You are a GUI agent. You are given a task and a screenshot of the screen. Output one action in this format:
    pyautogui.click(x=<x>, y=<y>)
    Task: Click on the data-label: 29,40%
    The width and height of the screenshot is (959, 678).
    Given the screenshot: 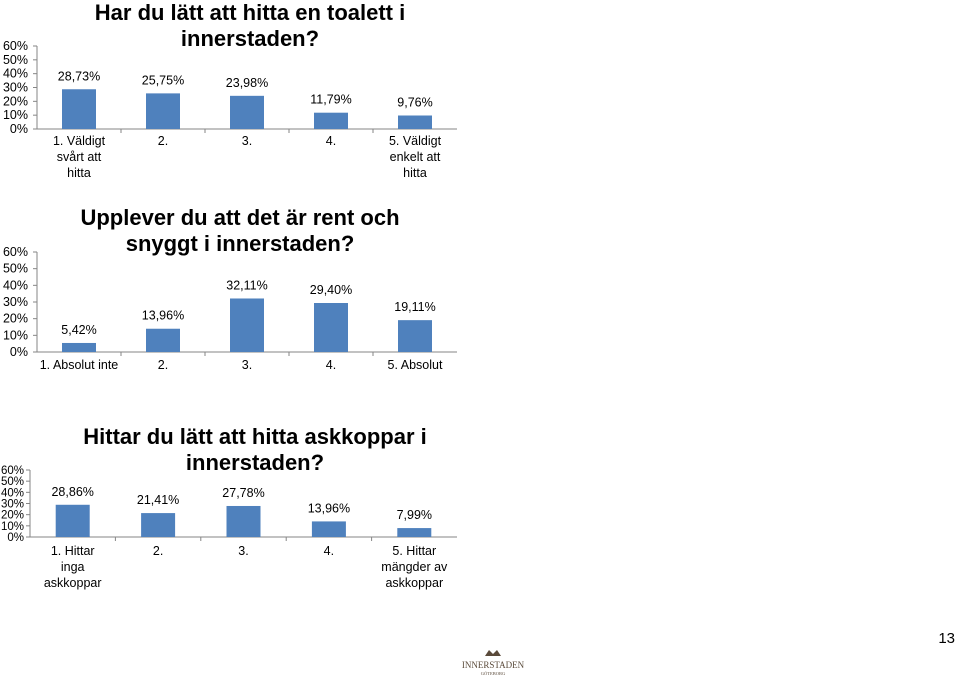 What is the action you would take?
    pyautogui.click(x=331, y=290)
    